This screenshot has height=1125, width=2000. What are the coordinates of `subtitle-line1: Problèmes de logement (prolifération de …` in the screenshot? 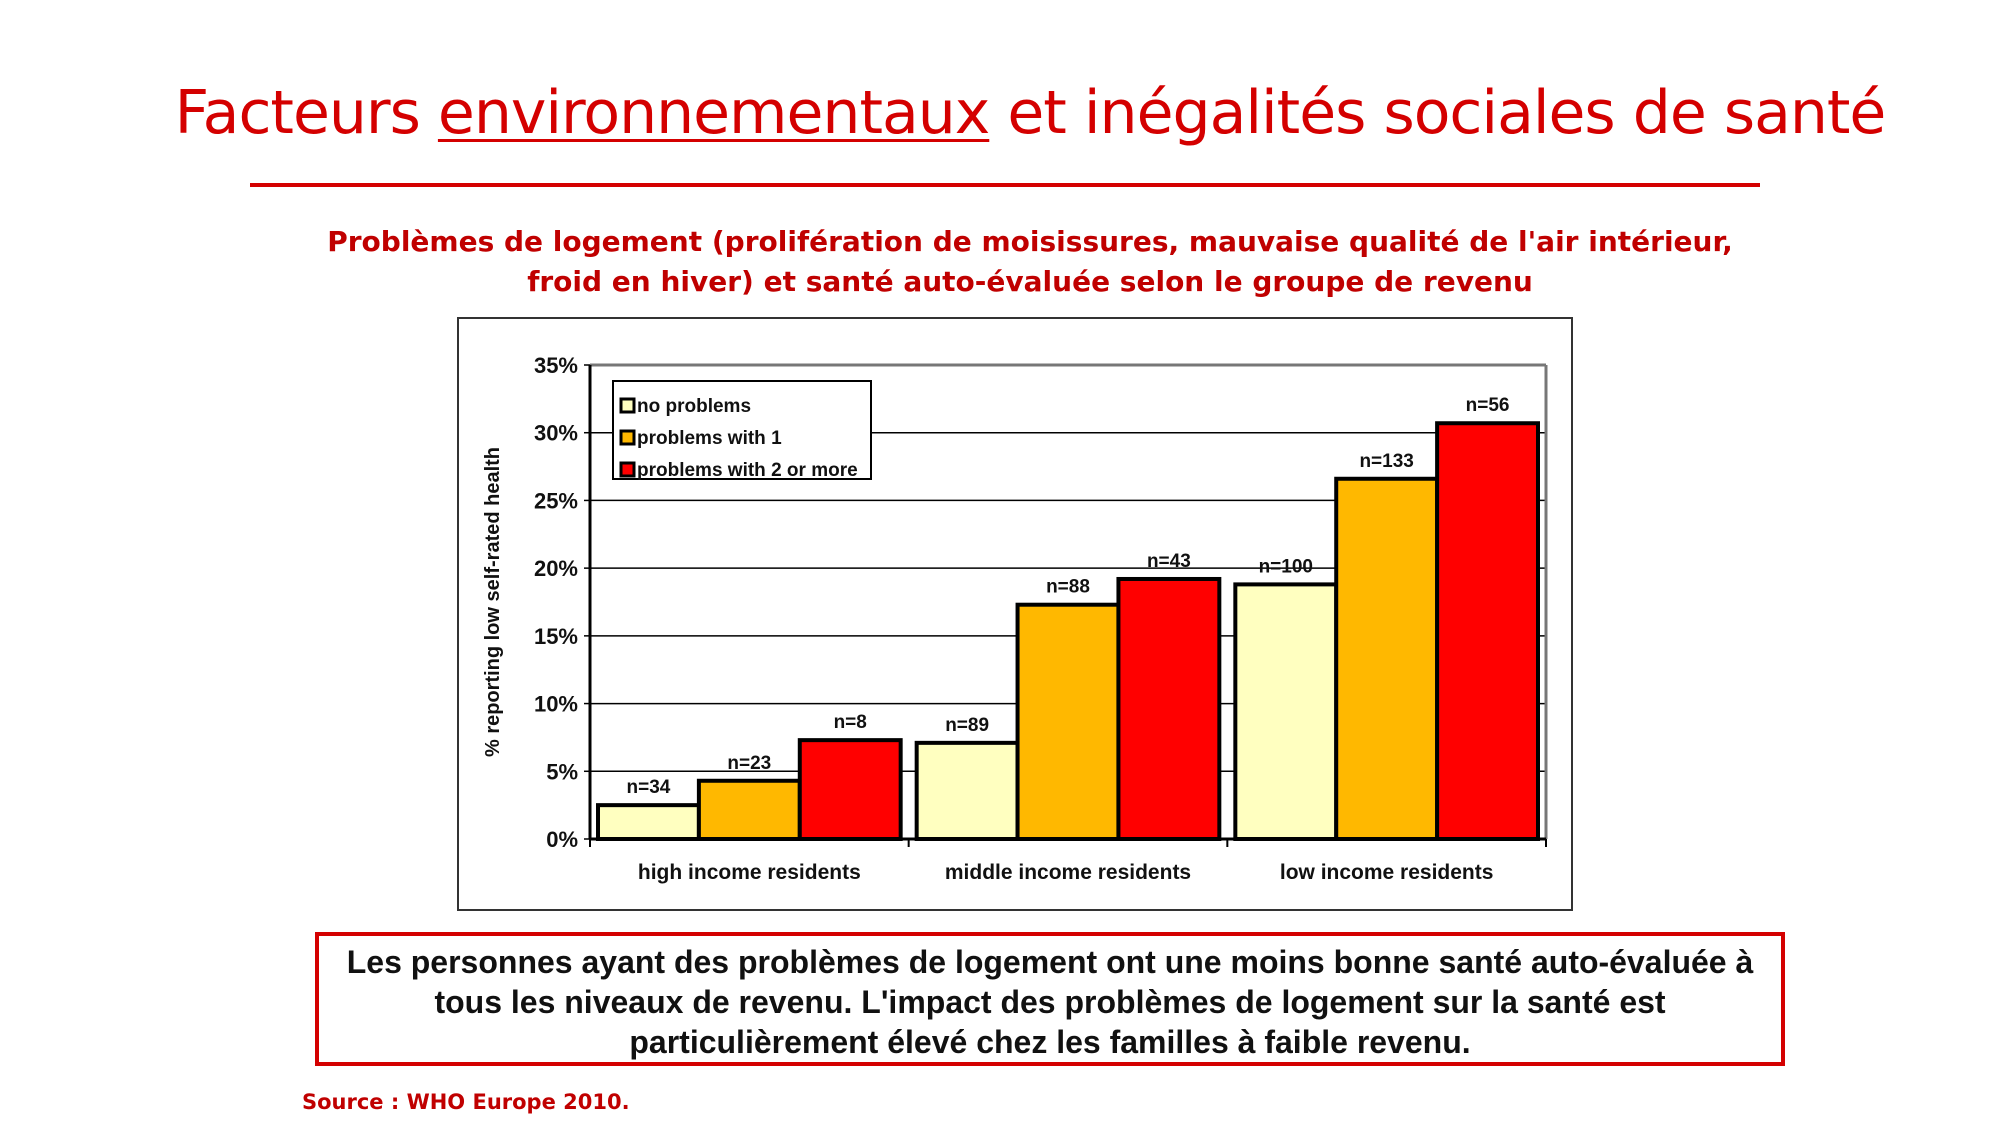 It's located at (1030, 241).